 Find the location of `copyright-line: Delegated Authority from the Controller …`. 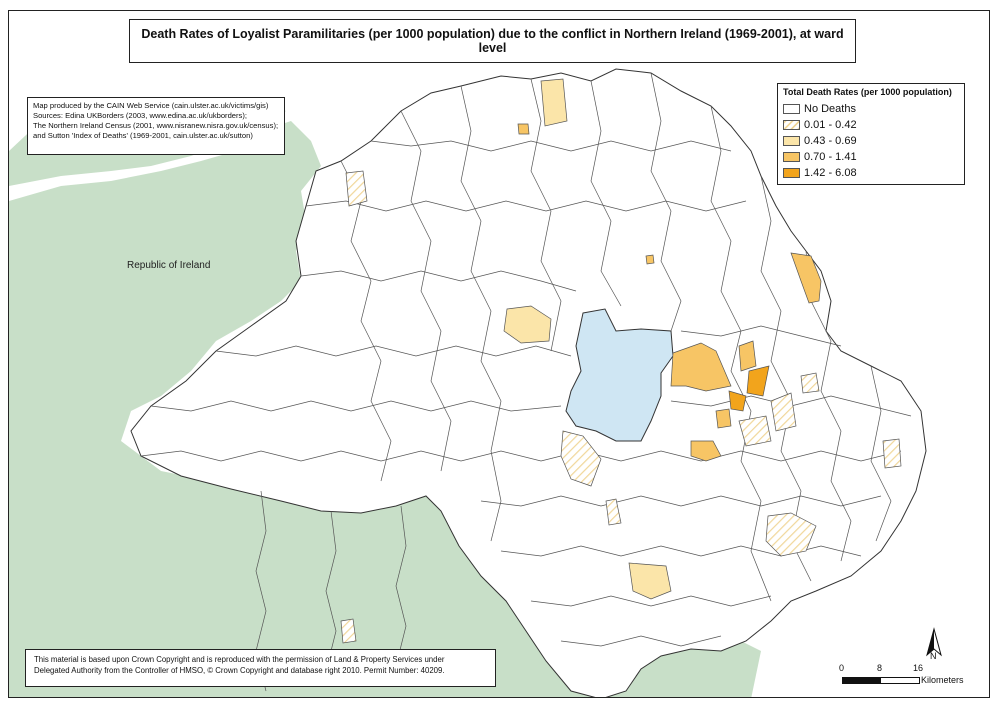

copyright-line: Delegated Authority from the Controller … is located at coordinates (239, 670).